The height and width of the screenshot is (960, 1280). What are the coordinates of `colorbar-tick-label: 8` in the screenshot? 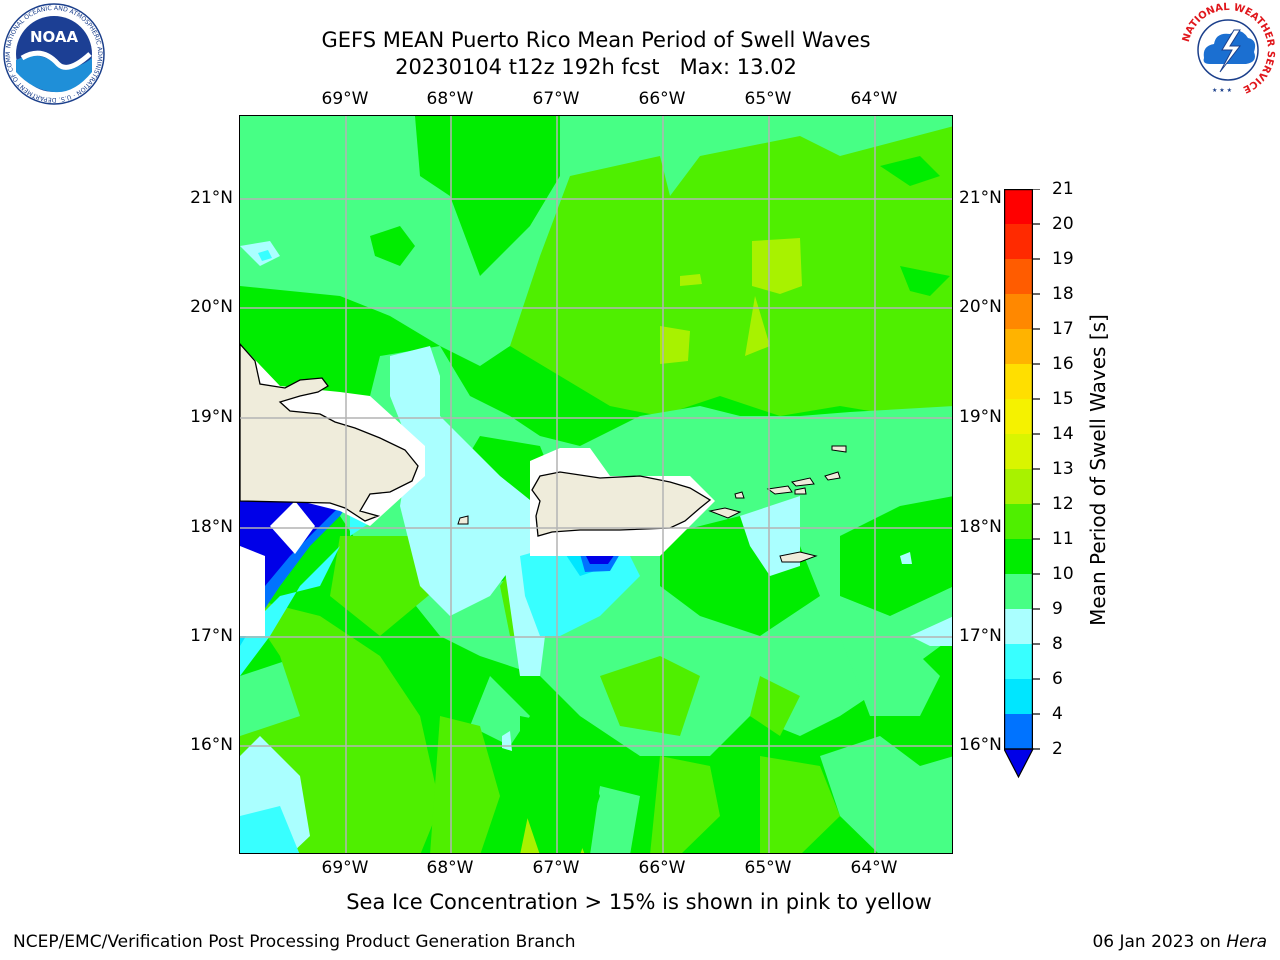 It's located at (1057, 644).